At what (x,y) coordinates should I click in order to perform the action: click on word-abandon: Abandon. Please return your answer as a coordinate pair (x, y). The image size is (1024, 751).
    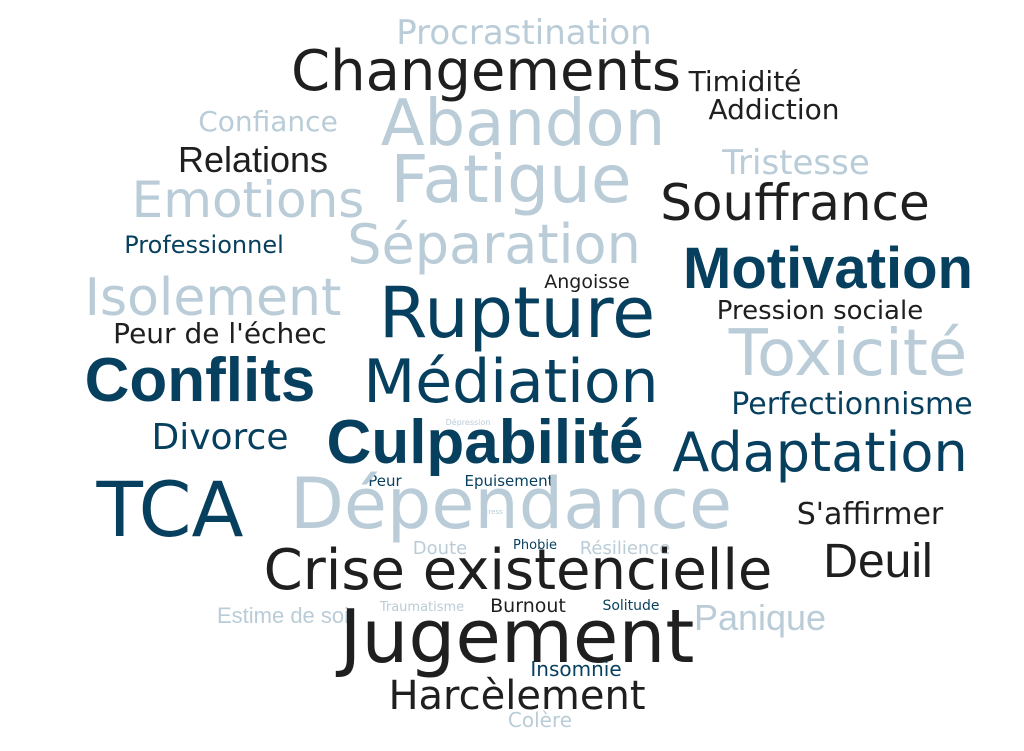
    Looking at the image, I should click on (523, 124).